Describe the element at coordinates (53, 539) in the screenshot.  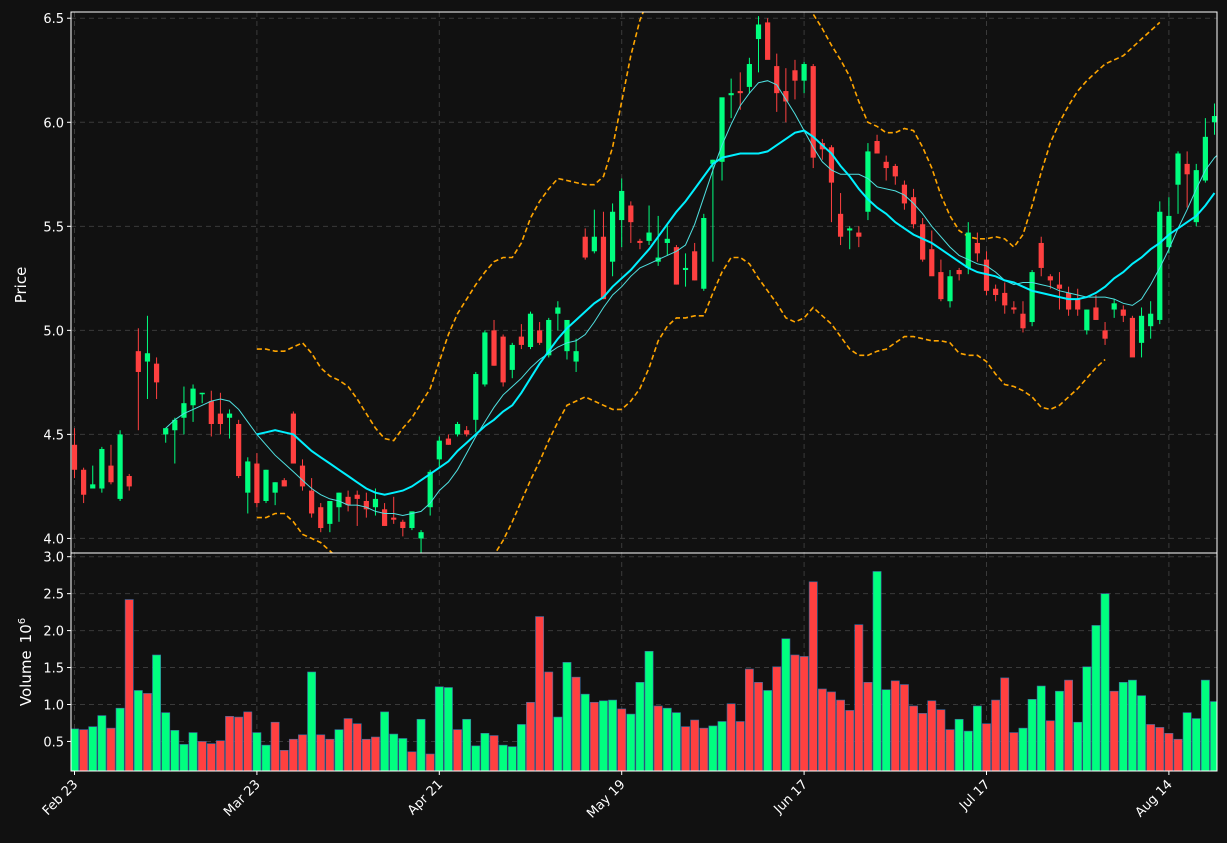
I see `price-tick-label: 4.0` at that location.